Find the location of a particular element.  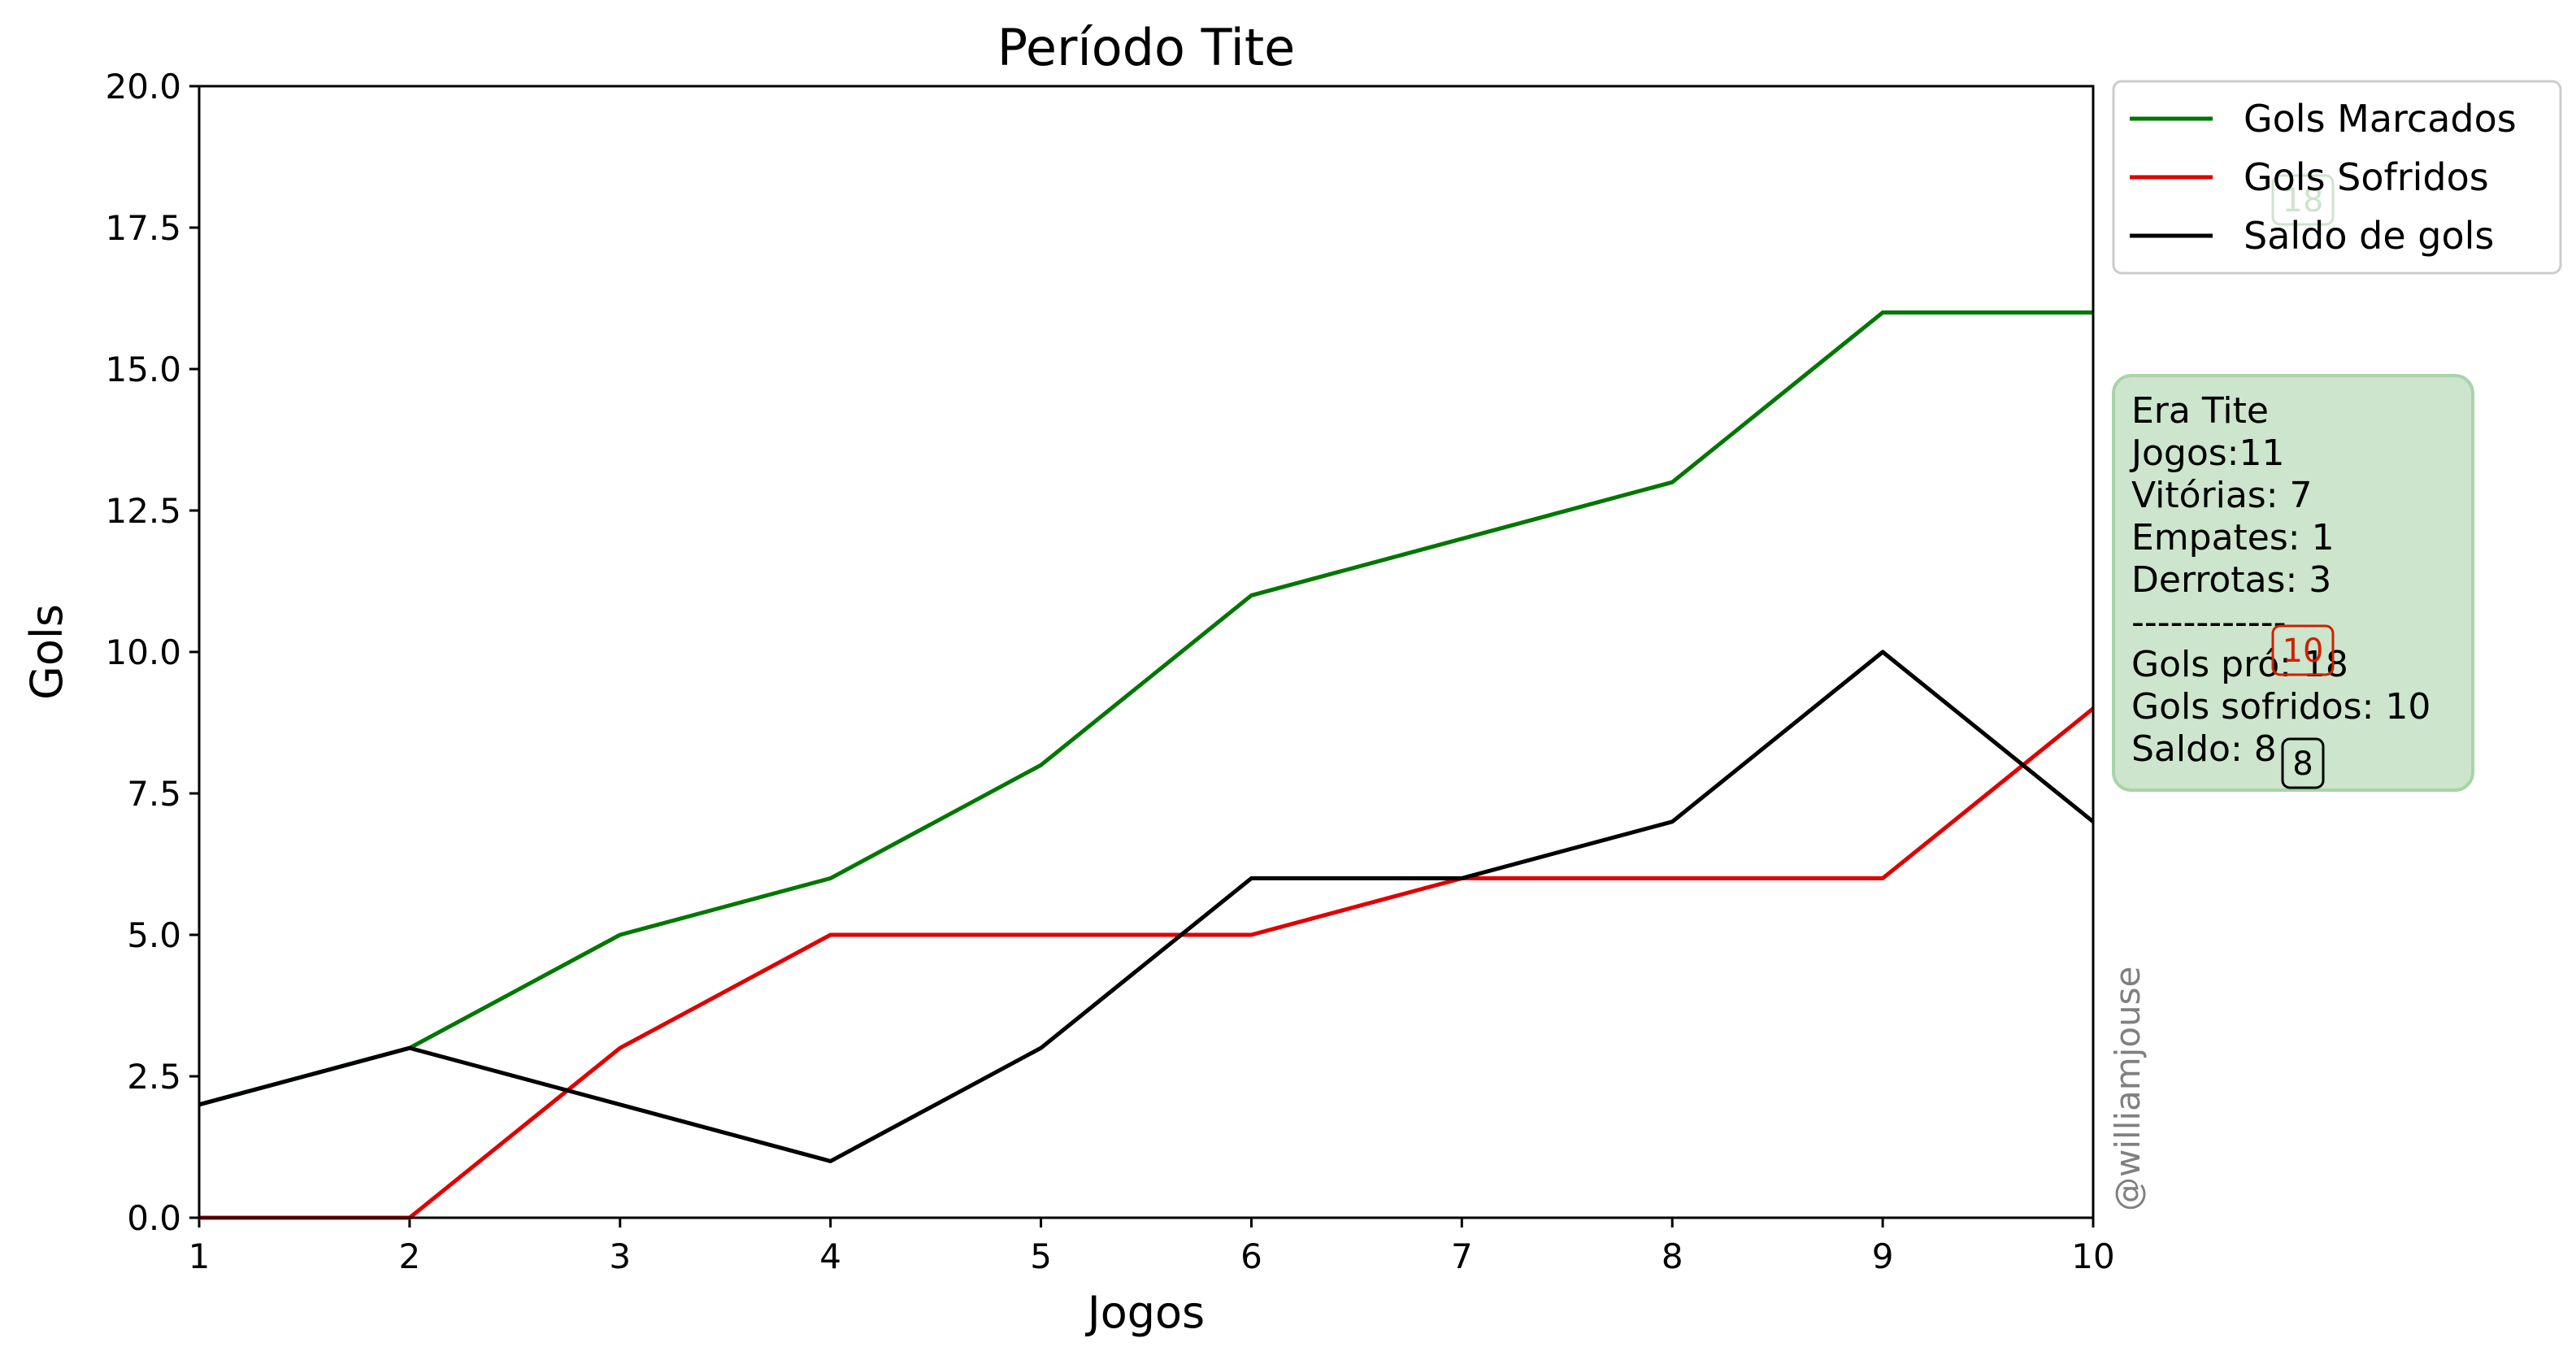

legend: Gols Marcados Gols Sofridos Saldo de gols is located at coordinates (2337, 178).